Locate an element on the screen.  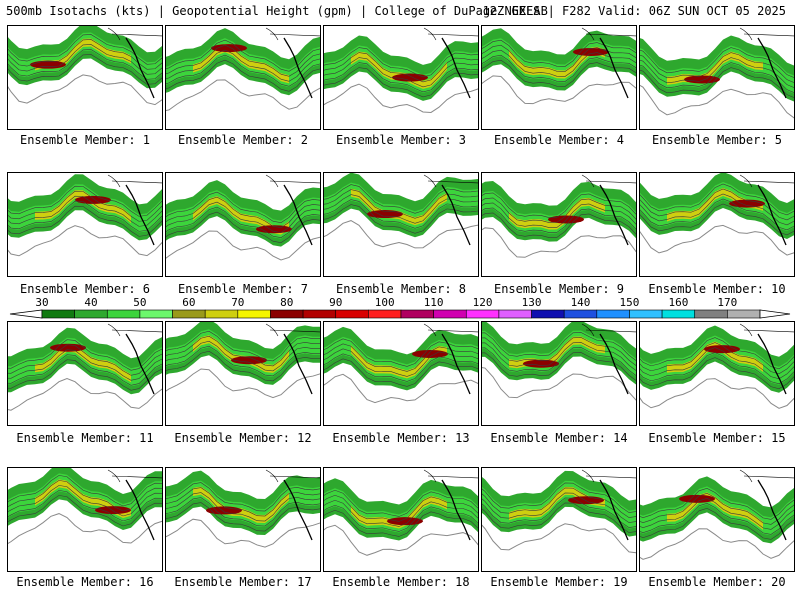
colorbar-tick-label: 70 is located at coordinates (238, 302).